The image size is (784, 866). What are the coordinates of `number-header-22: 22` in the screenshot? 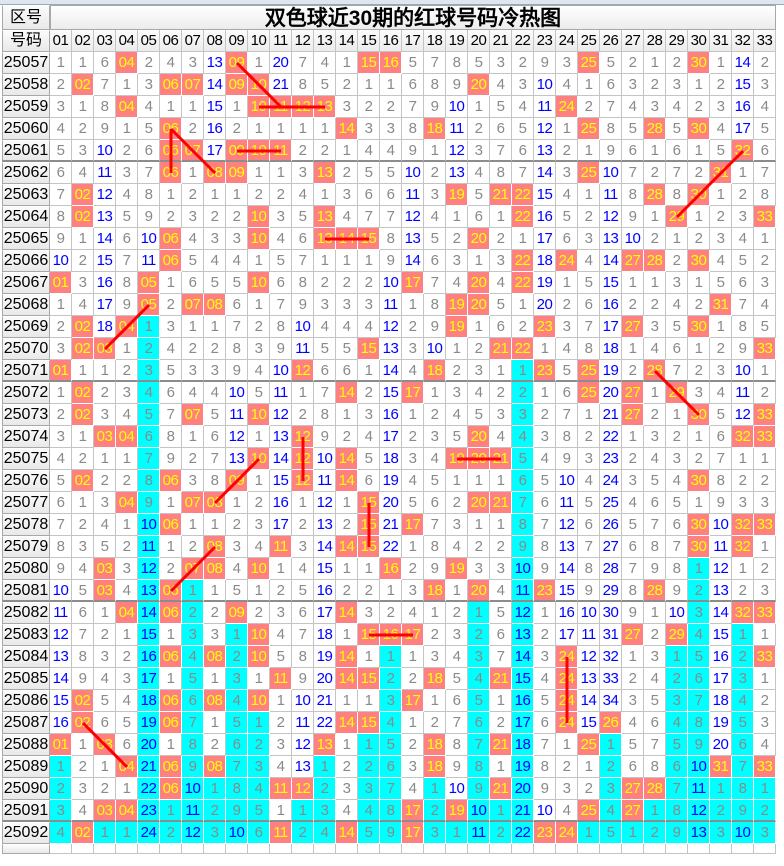 It's located at (523, 41).